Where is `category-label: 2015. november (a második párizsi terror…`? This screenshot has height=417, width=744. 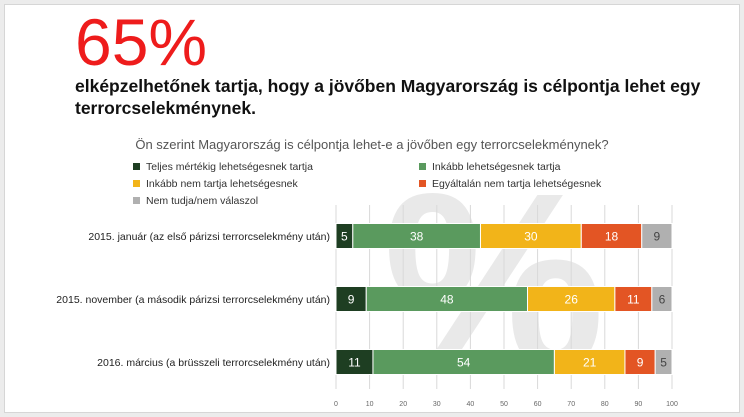 category-label: 2015. november (a második párizsi terror… is located at coordinates (193, 300).